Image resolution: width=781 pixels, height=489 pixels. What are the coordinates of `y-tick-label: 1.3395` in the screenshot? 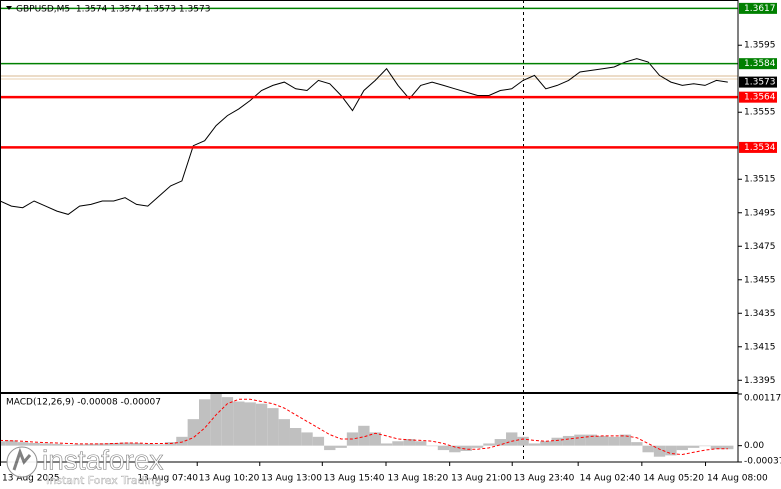 It's located at (760, 381).